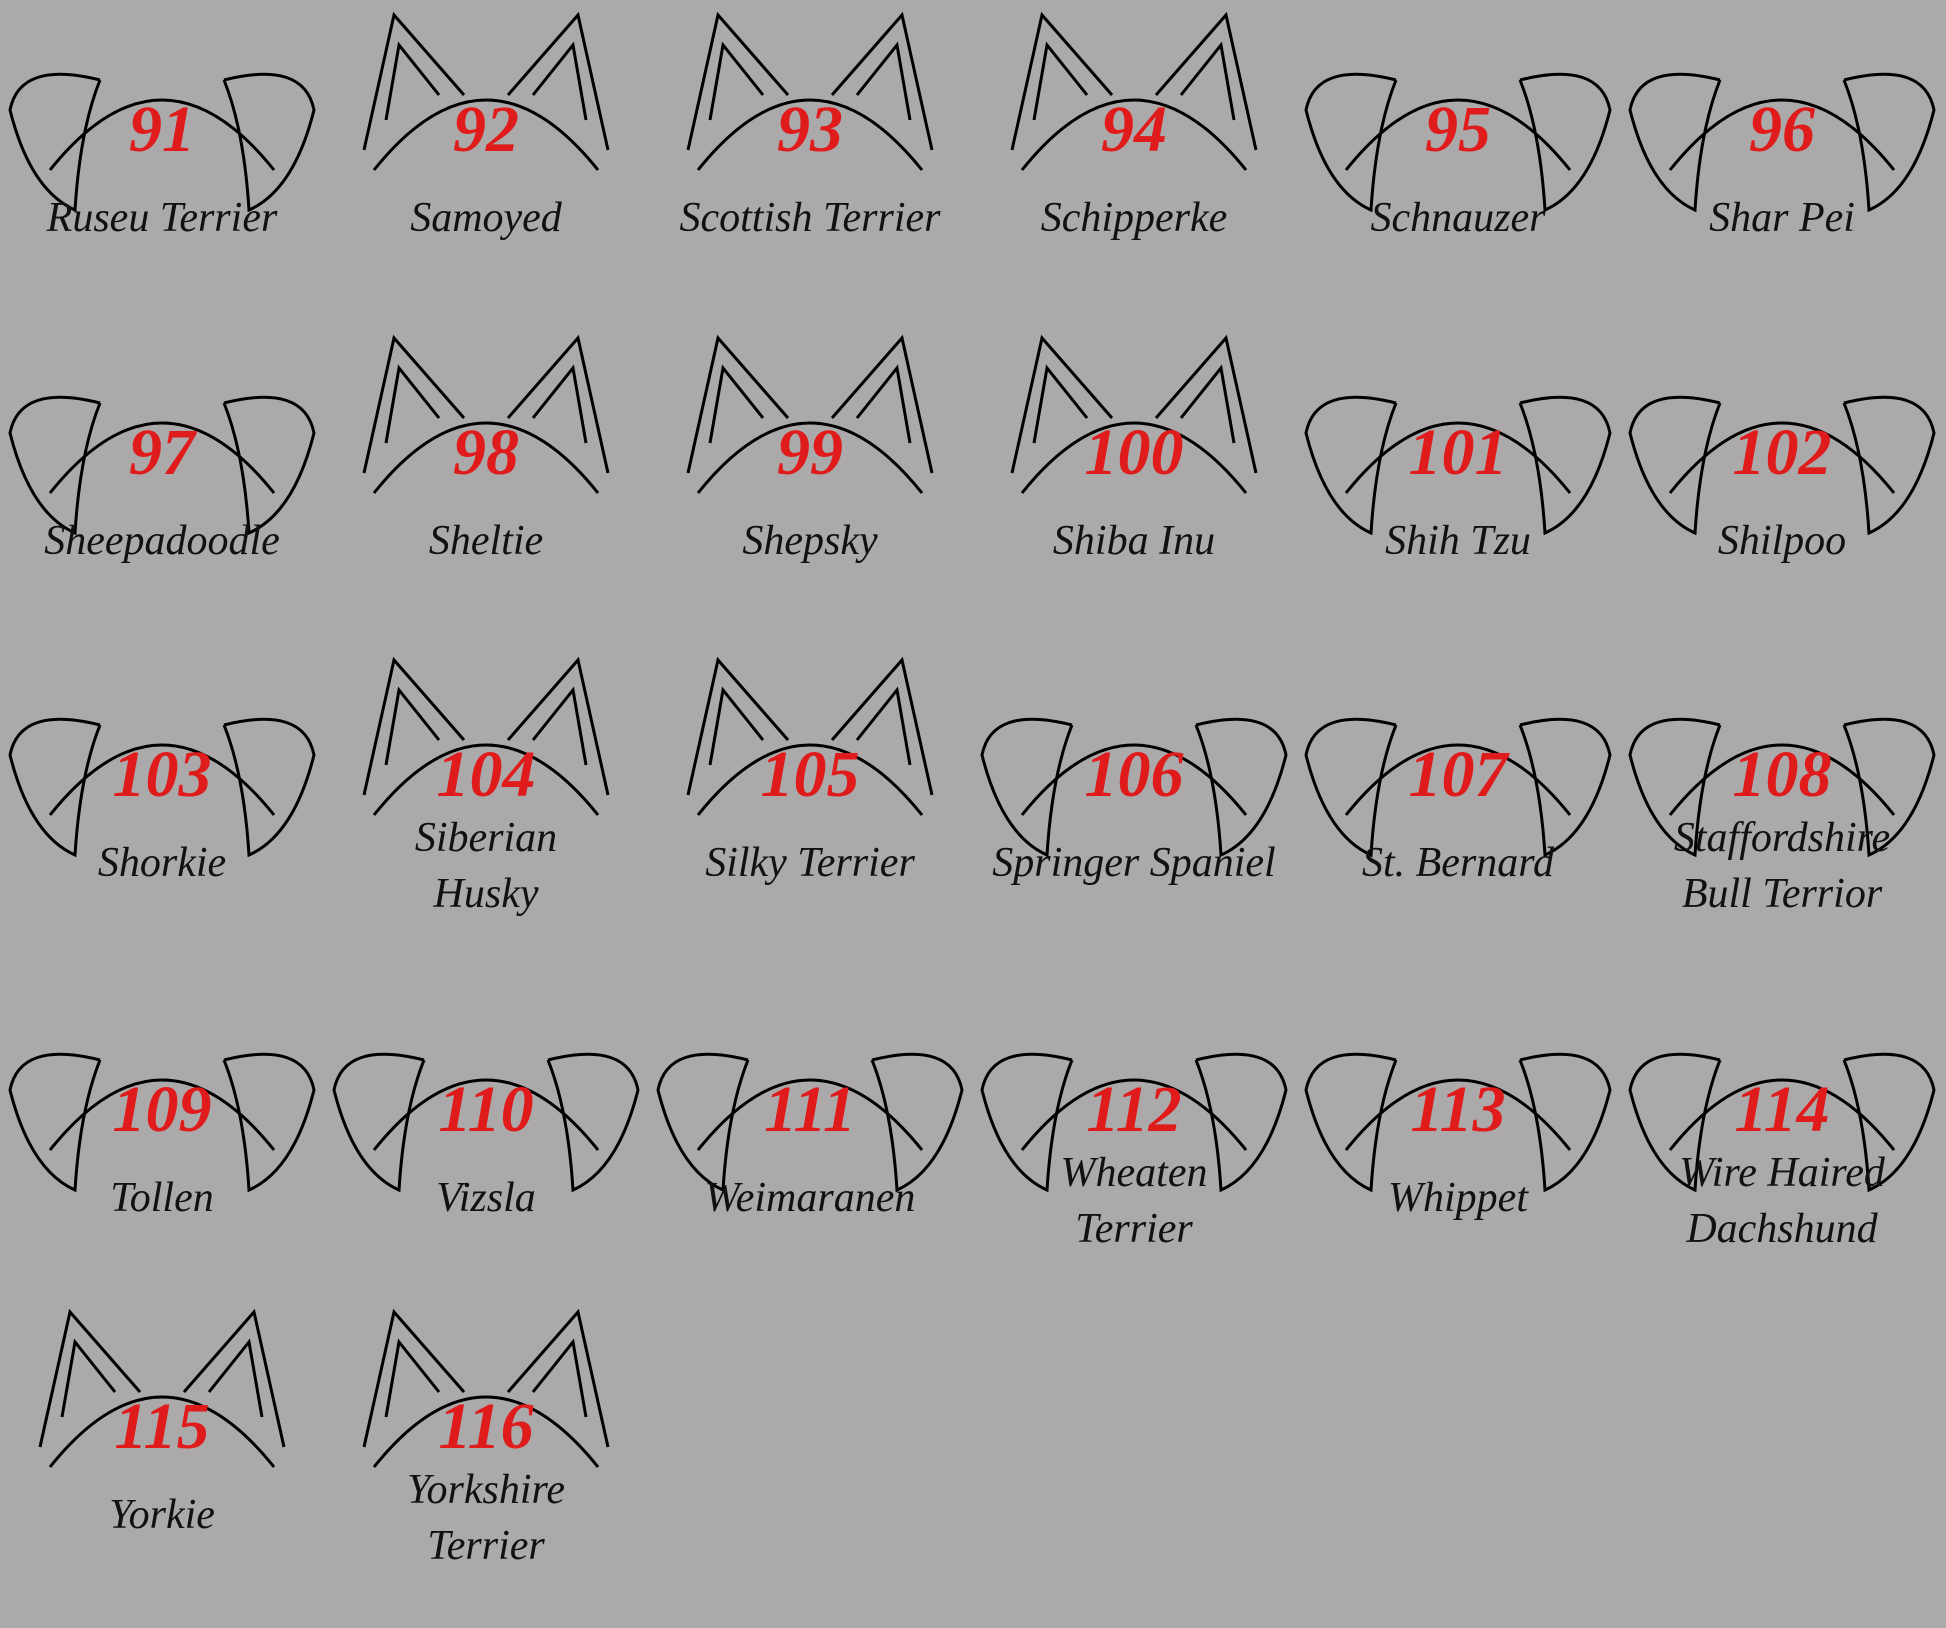 The width and height of the screenshot is (1946, 1628). What do you see at coordinates (162, 1426) in the screenshot?
I see `breed-number: 115` at bounding box center [162, 1426].